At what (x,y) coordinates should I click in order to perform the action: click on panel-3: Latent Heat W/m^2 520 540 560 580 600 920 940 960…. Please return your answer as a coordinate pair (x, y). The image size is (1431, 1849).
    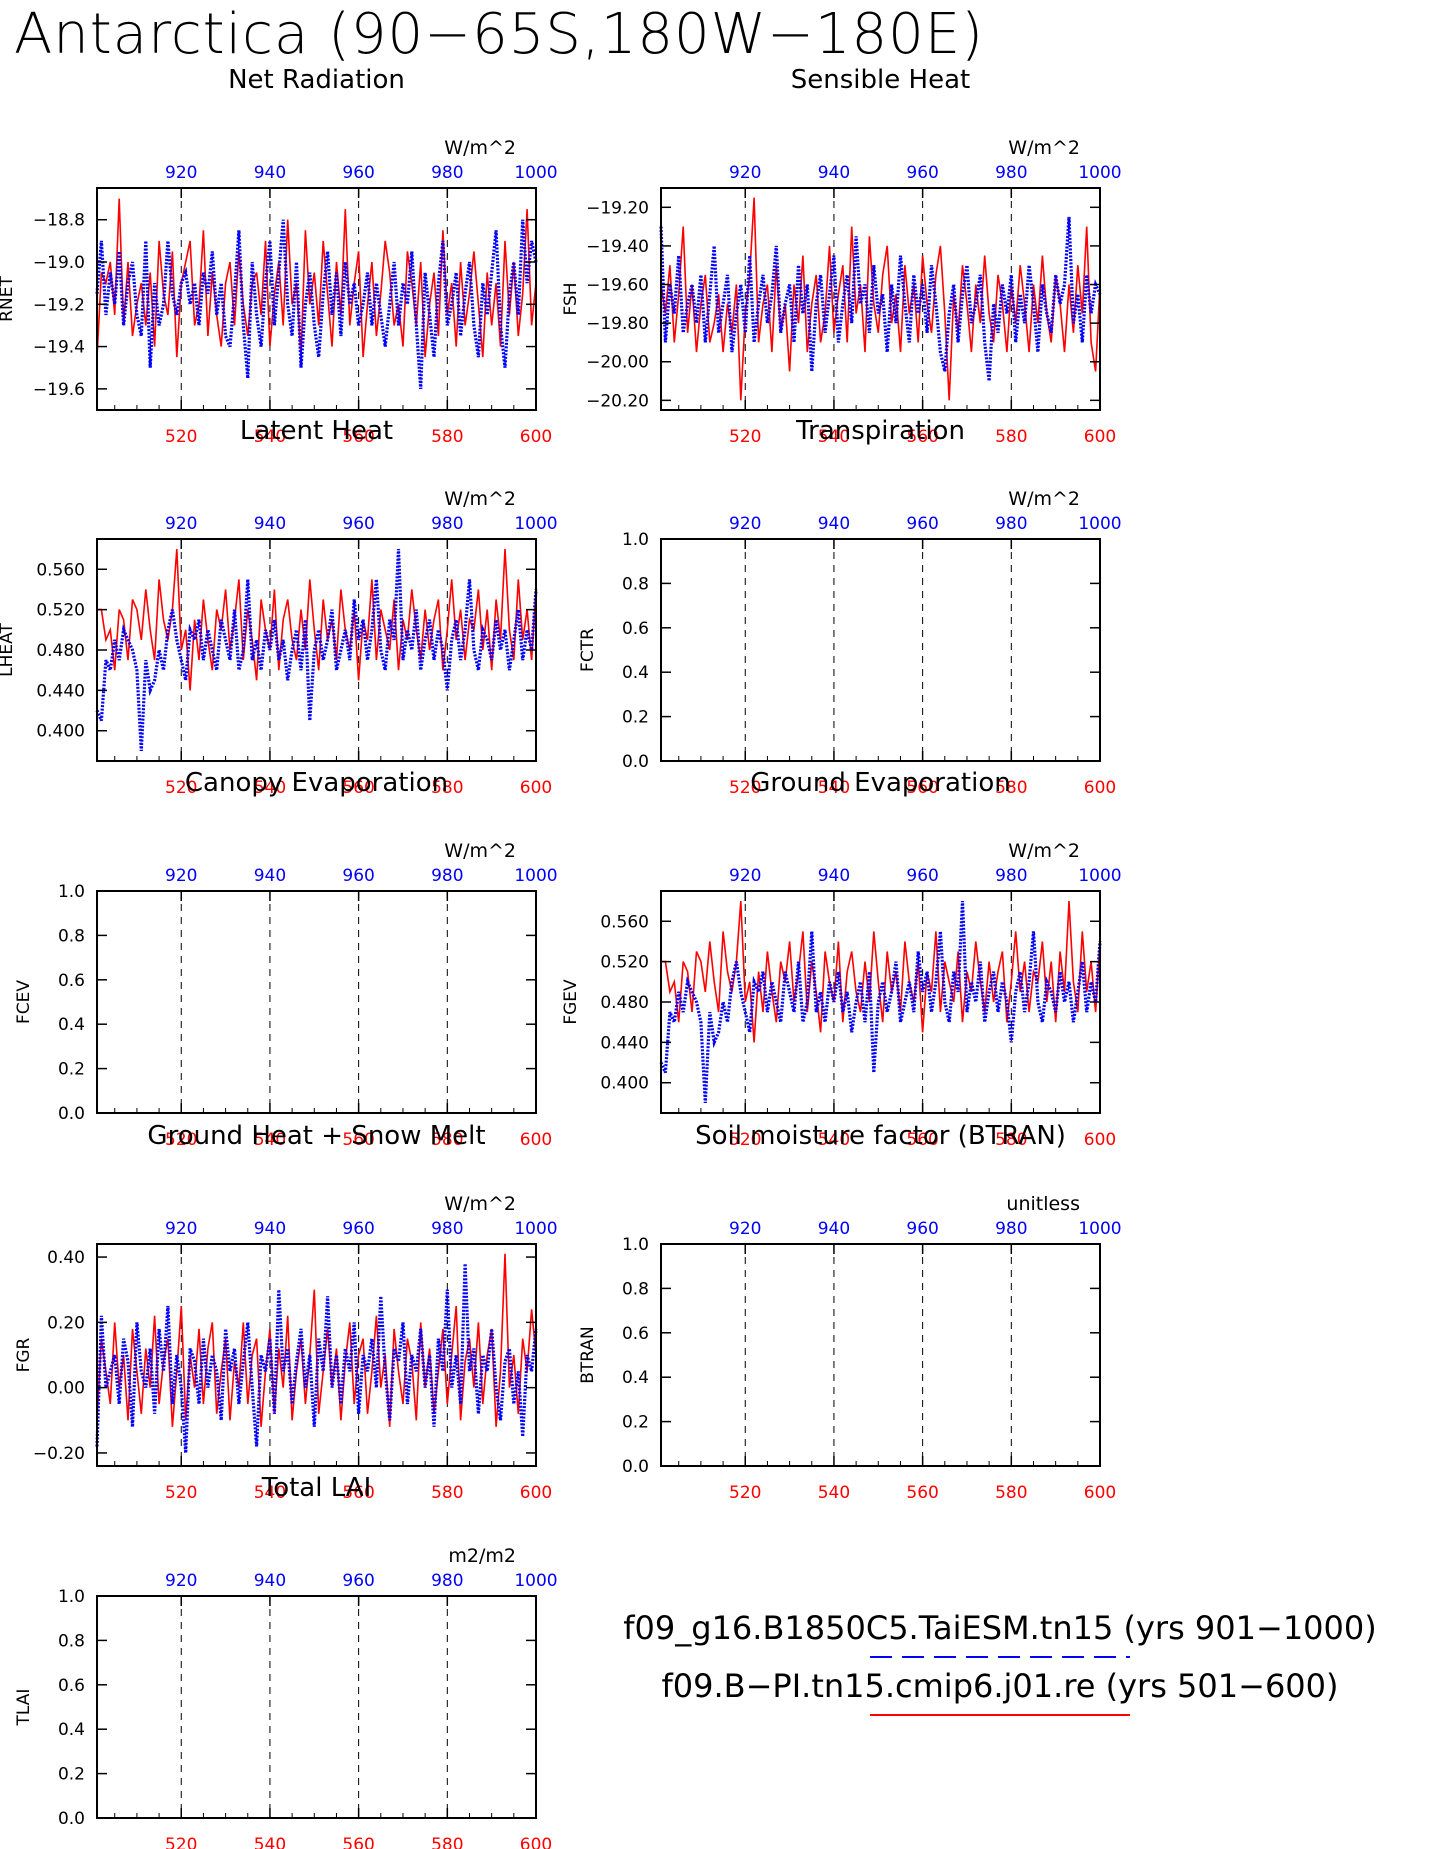
    Looking at the image, I should click on (279, 607).